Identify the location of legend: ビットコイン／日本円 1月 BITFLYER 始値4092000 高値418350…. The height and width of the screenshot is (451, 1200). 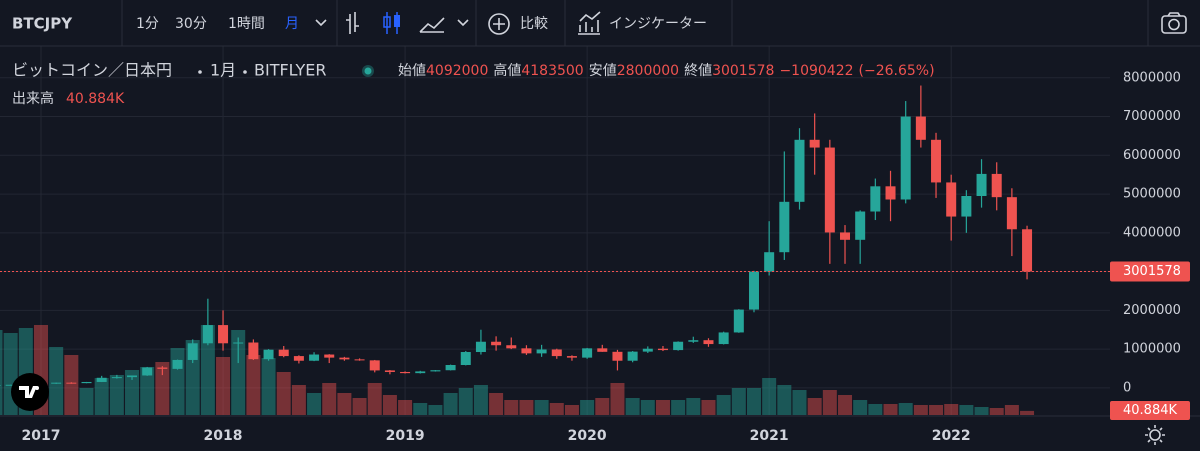
(473, 84).